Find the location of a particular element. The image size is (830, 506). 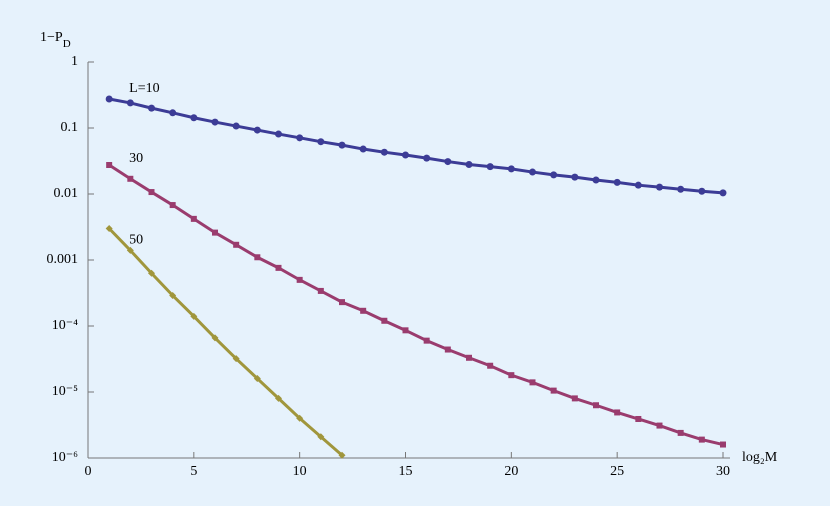

x-tick-label: 15 is located at coordinates (406, 471).